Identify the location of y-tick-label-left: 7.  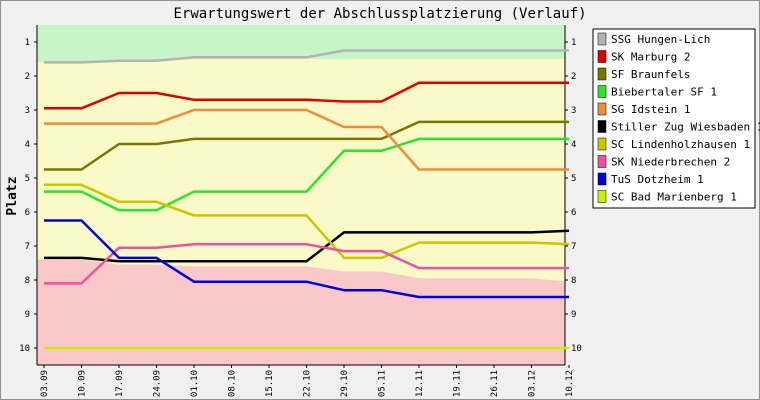
(27, 247).